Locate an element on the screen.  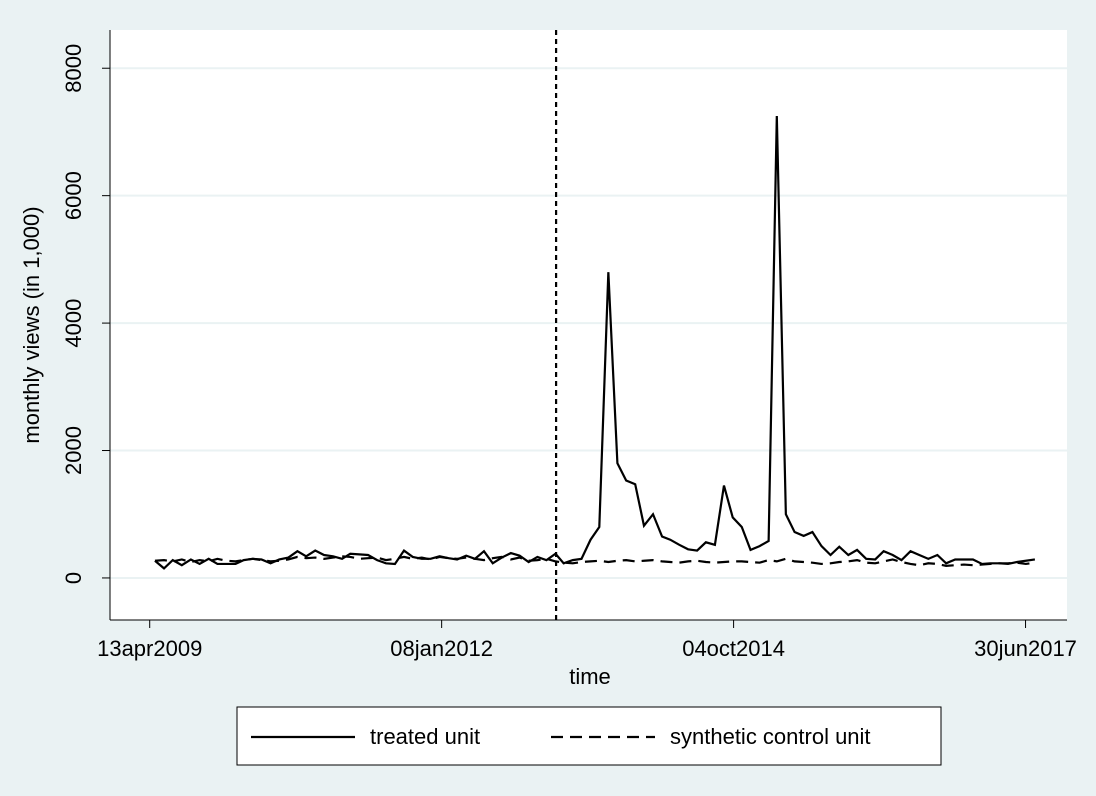
y-axis-title: monthly views (in 1,000) is located at coordinates (31, 324).